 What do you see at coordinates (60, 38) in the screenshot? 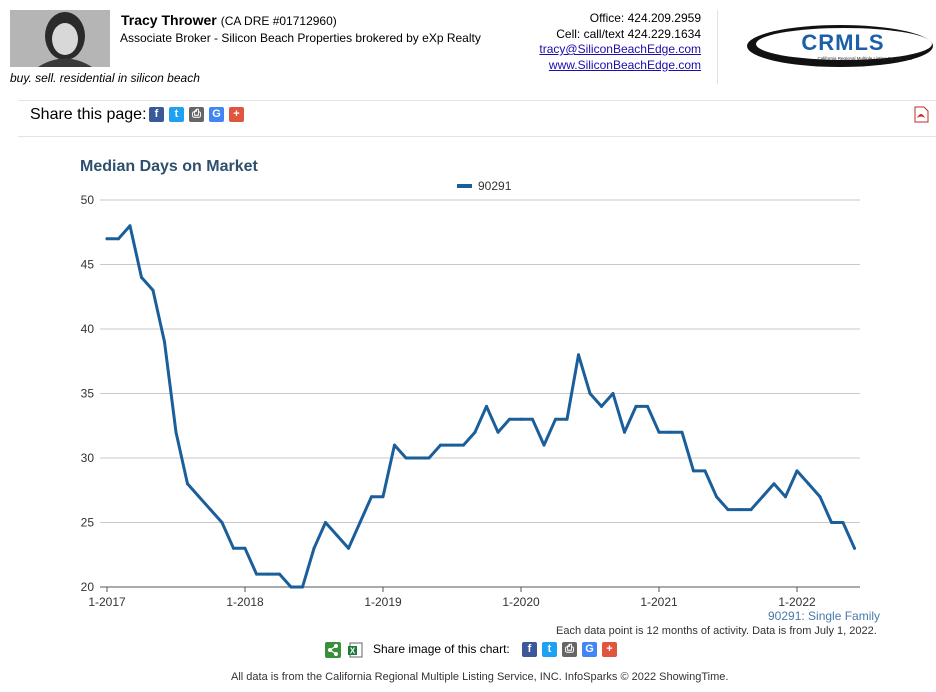
I see `agent-photo` at bounding box center [60, 38].